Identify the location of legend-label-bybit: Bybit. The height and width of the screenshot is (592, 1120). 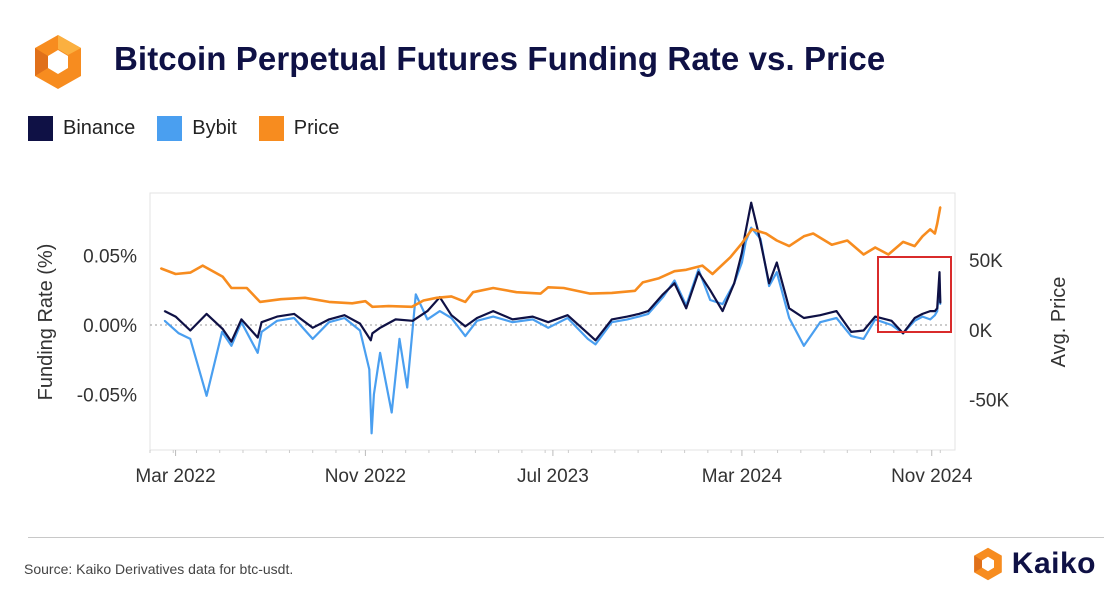
(214, 128).